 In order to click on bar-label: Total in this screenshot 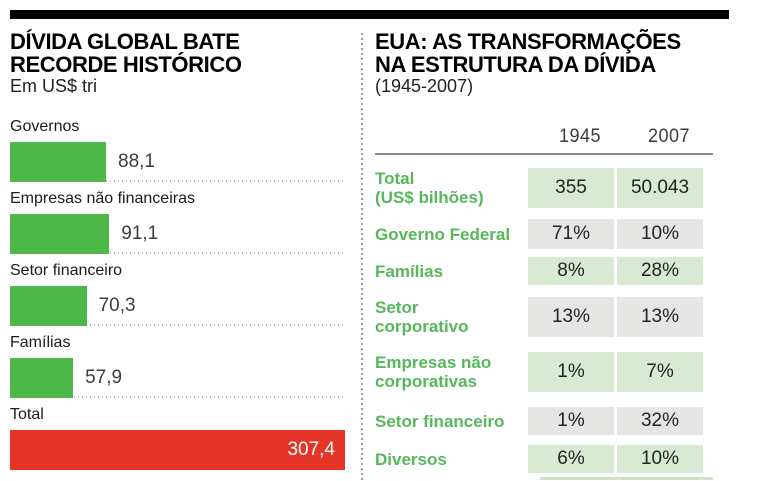, I will do `click(27, 414)`.